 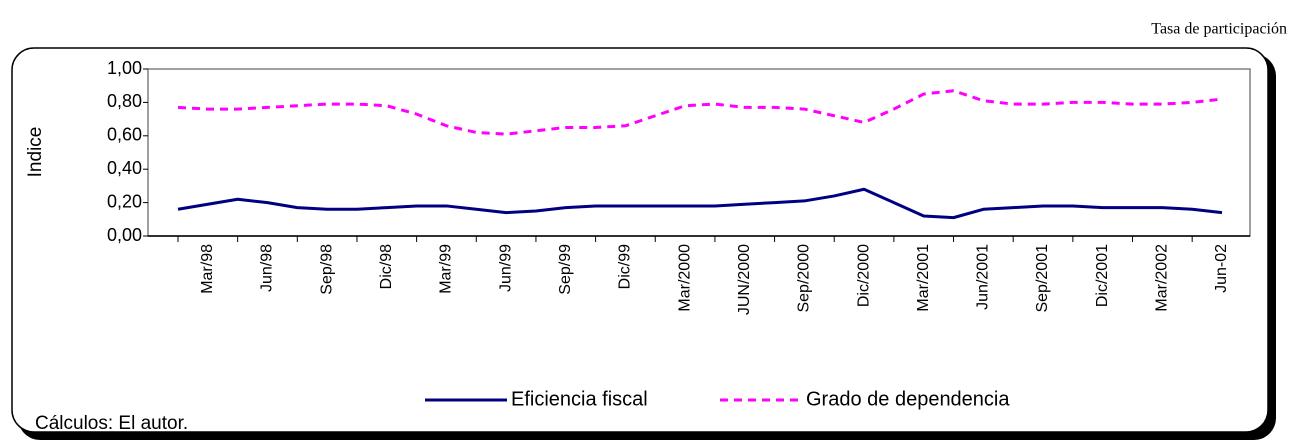 I want to click on x-tick-label: Jun/99, so click(x=505, y=268).